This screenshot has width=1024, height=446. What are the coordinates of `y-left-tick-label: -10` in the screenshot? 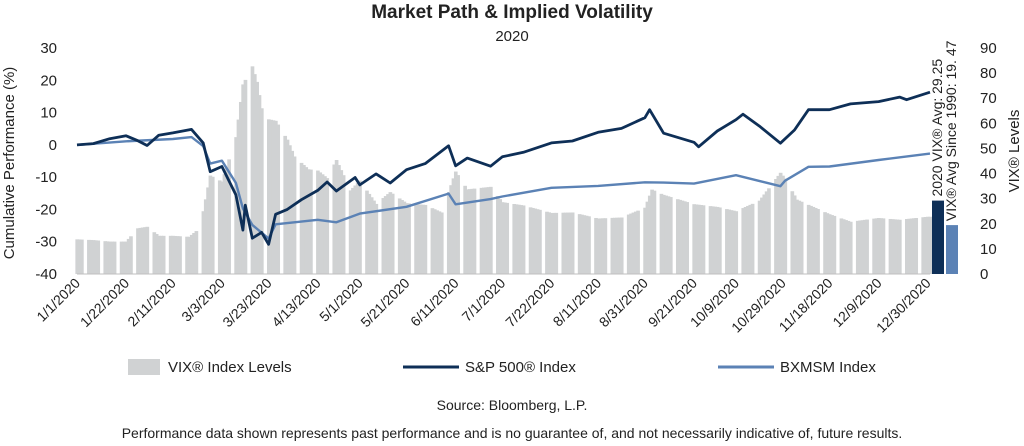 It's located at (46, 177).